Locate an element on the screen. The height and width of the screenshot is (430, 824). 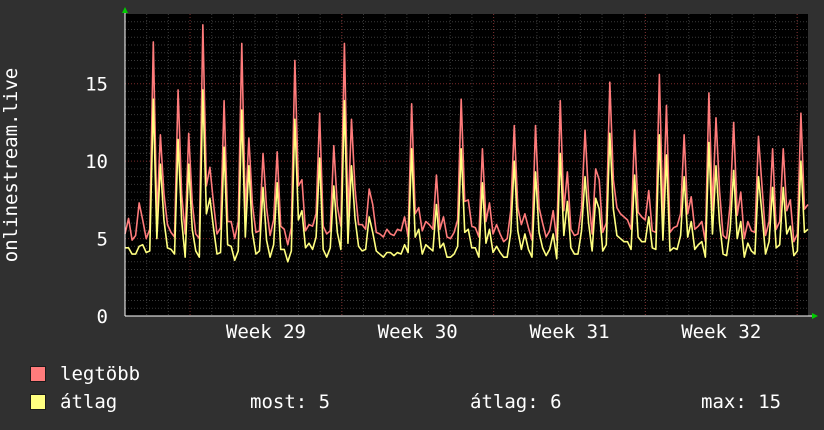
x-axis-arrow is located at coordinates (815, 316).